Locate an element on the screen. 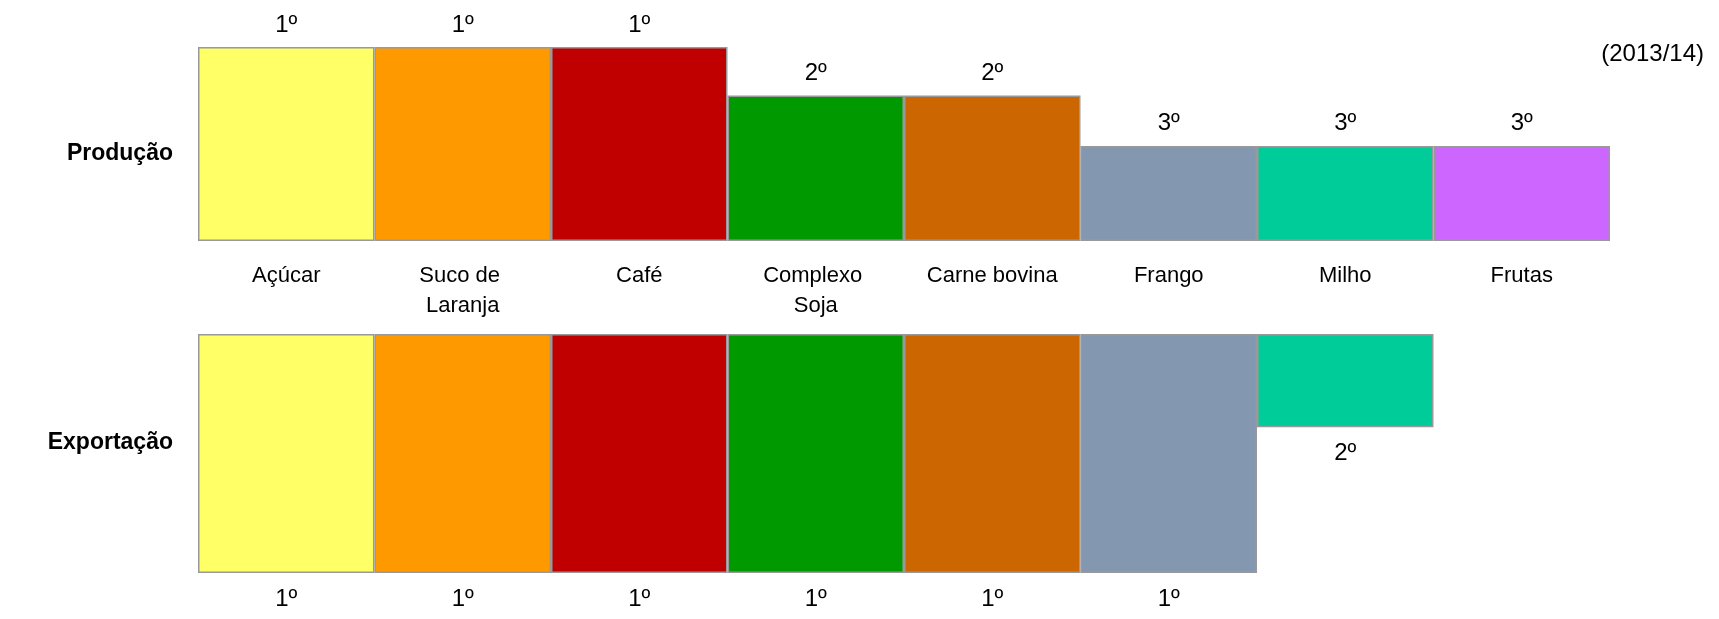 This screenshot has height=619, width=1719. x-tick-label: Suco de Laranja is located at coordinates (463, 289).